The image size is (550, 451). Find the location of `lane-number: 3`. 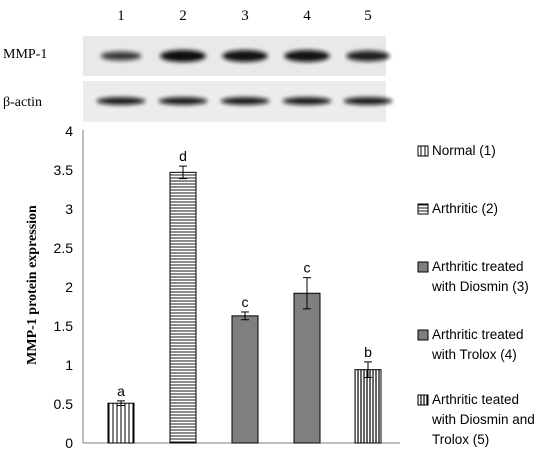

lane-number: 3 is located at coordinates (245, 16).